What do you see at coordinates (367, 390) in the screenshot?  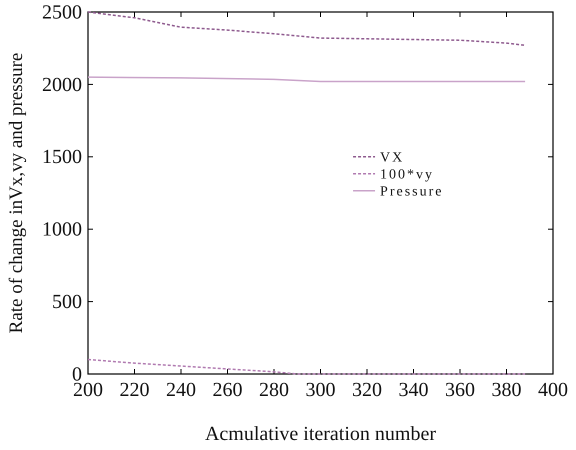 I see `x-tick-label: 320` at bounding box center [367, 390].